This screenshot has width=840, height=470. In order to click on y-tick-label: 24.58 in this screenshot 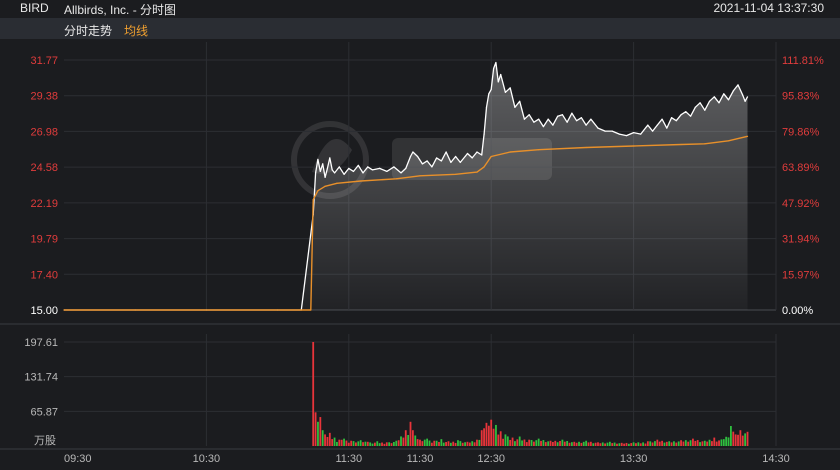, I will do `click(44, 168)`.